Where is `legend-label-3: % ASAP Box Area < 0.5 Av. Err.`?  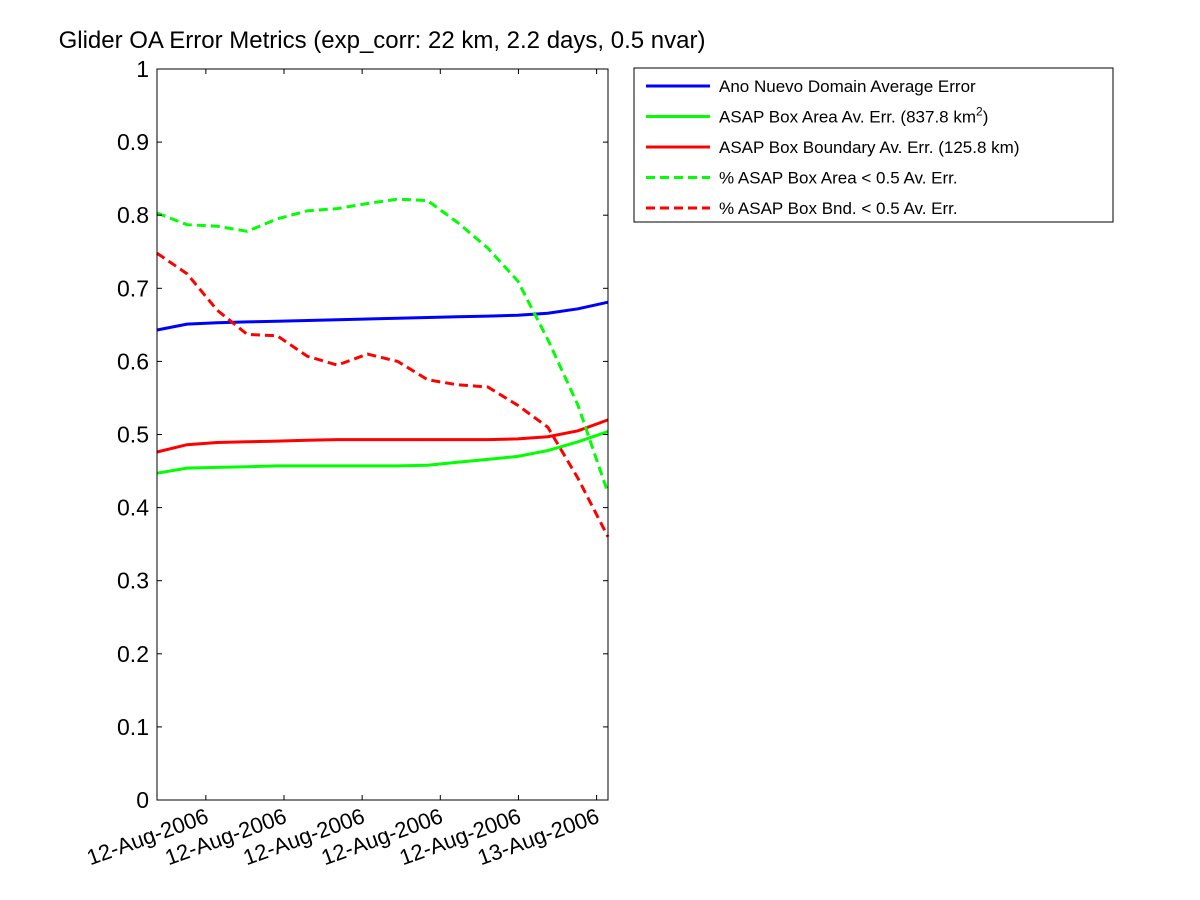
legend-label-3: % ASAP Box Area < 0.5 Av. Err. is located at coordinates (838, 178).